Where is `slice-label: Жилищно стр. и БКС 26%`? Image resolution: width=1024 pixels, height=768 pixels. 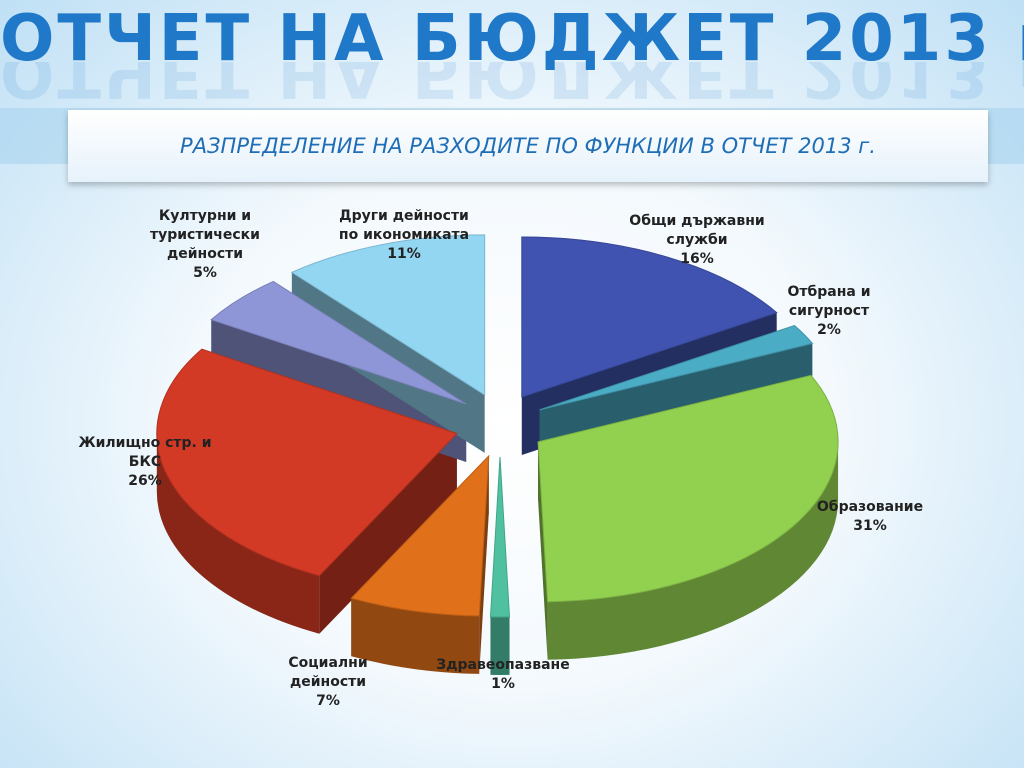
slice-label: Жилищно стр. и БКС 26% is located at coordinates (145, 462).